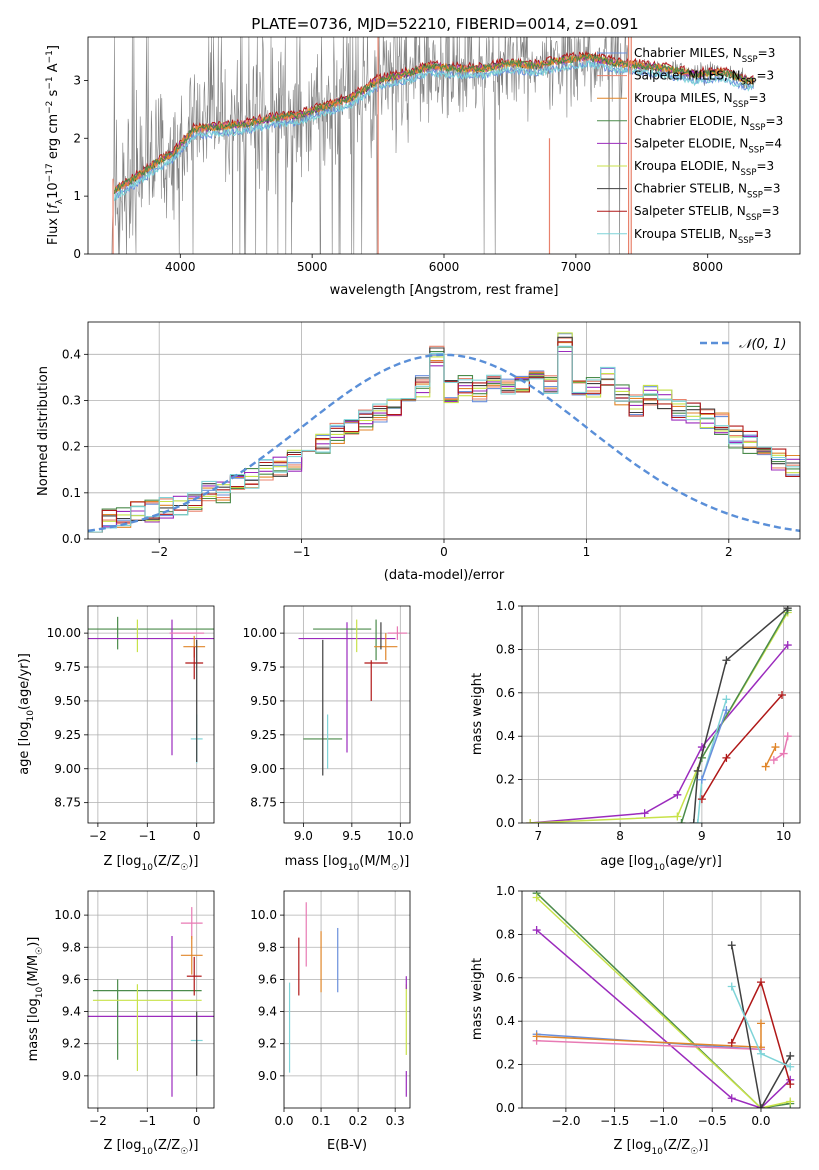 The image size is (819, 1170). I want to click on x-tick-label: 7000, so click(576, 267).